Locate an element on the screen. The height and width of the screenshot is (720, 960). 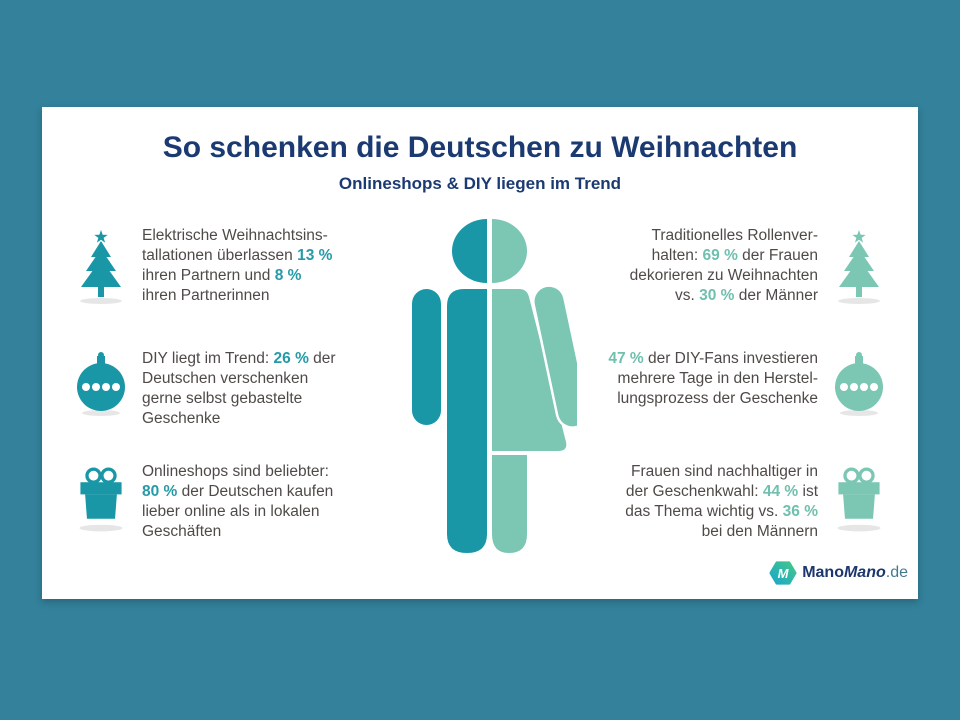
stat-highlight: 69 % is located at coordinates (720, 255).